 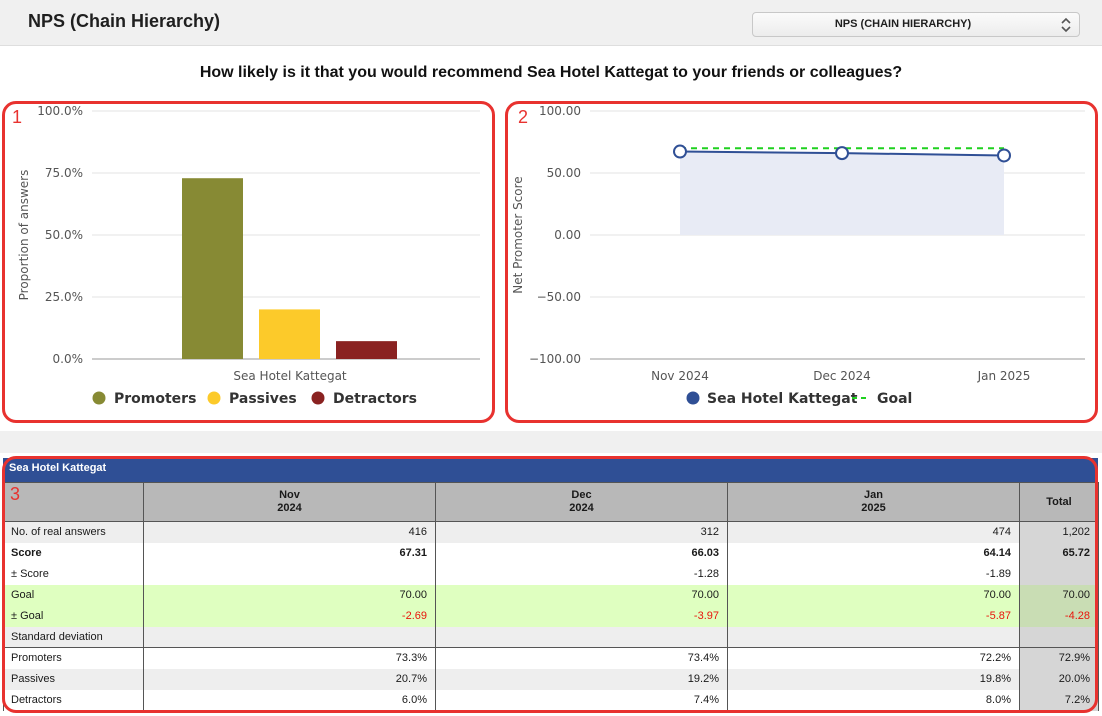 I want to click on y-tick-label: 75.0%, so click(x=64, y=173).